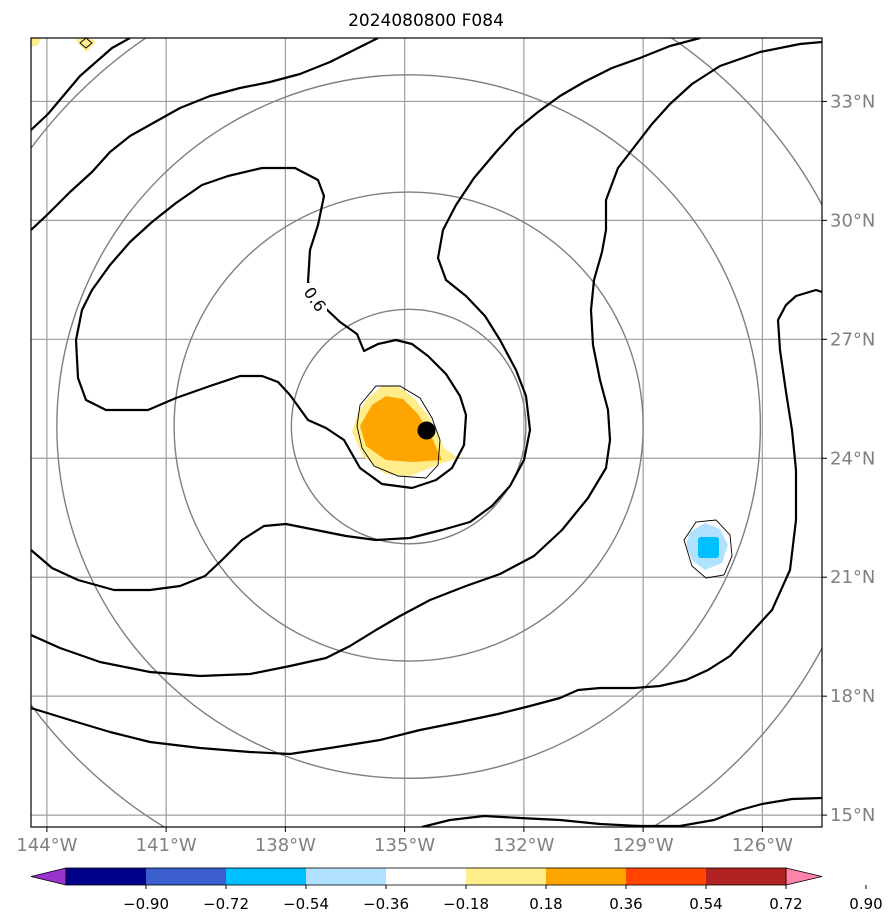  I want to click on colorbar-tick-label: 0.36, so click(625, 904).